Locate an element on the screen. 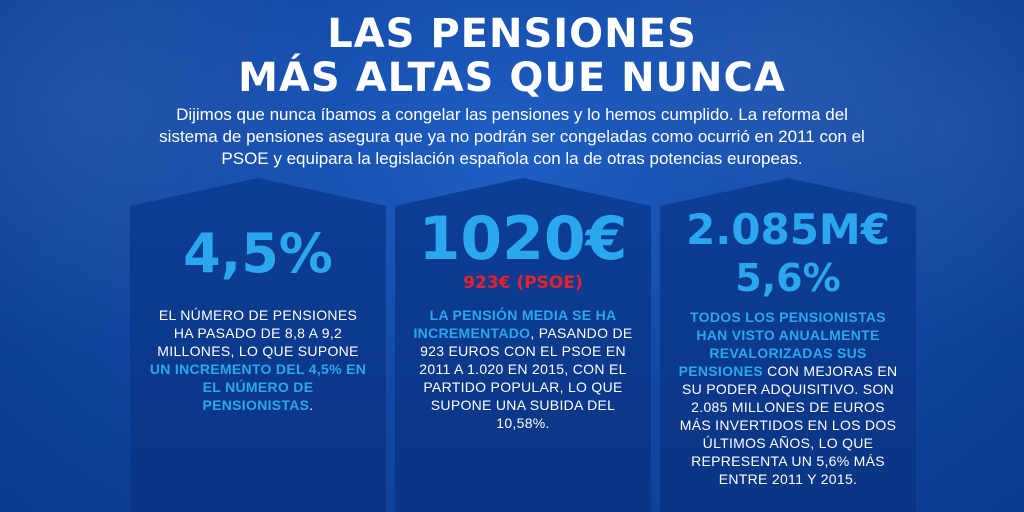  title-line-2: MÁS ALTAS QUE NUNCA is located at coordinates (512, 78).